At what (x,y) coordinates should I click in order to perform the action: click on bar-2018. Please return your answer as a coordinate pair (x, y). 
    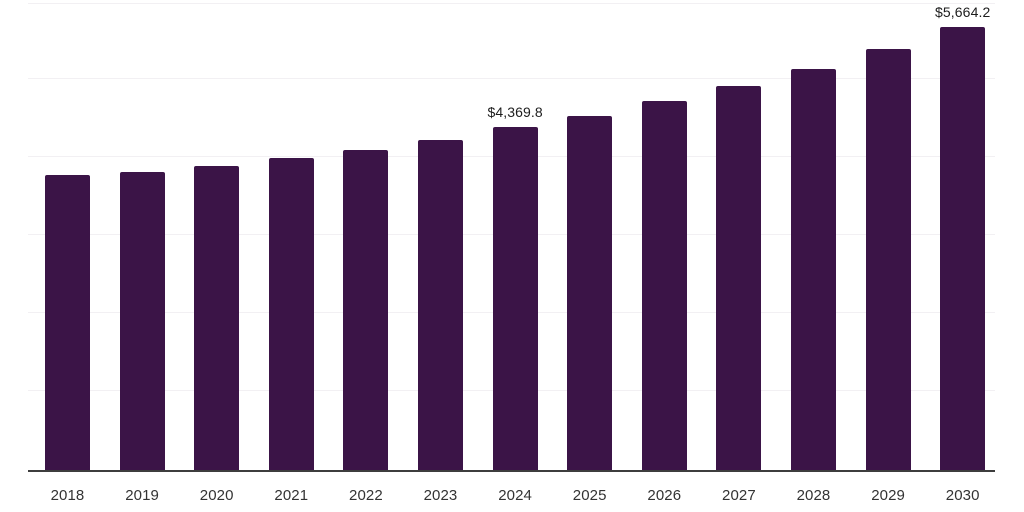
    Looking at the image, I should click on (67, 322).